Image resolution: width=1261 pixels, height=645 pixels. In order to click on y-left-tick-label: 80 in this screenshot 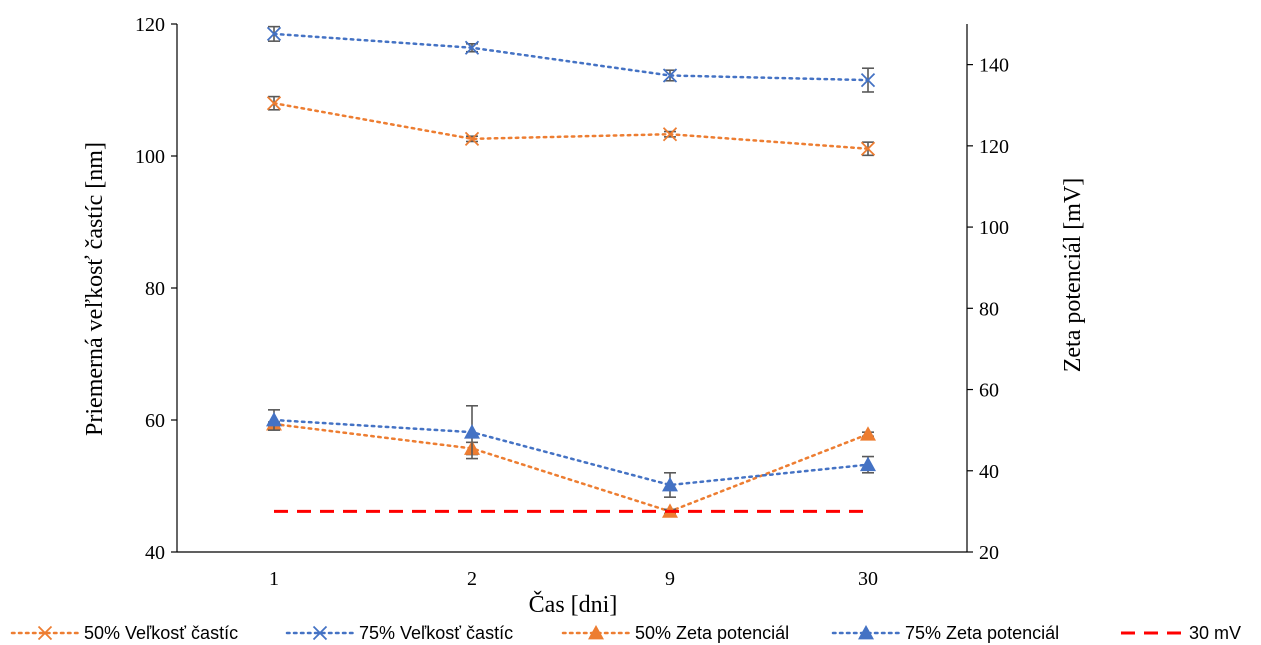, I will do `click(155, 289)`.